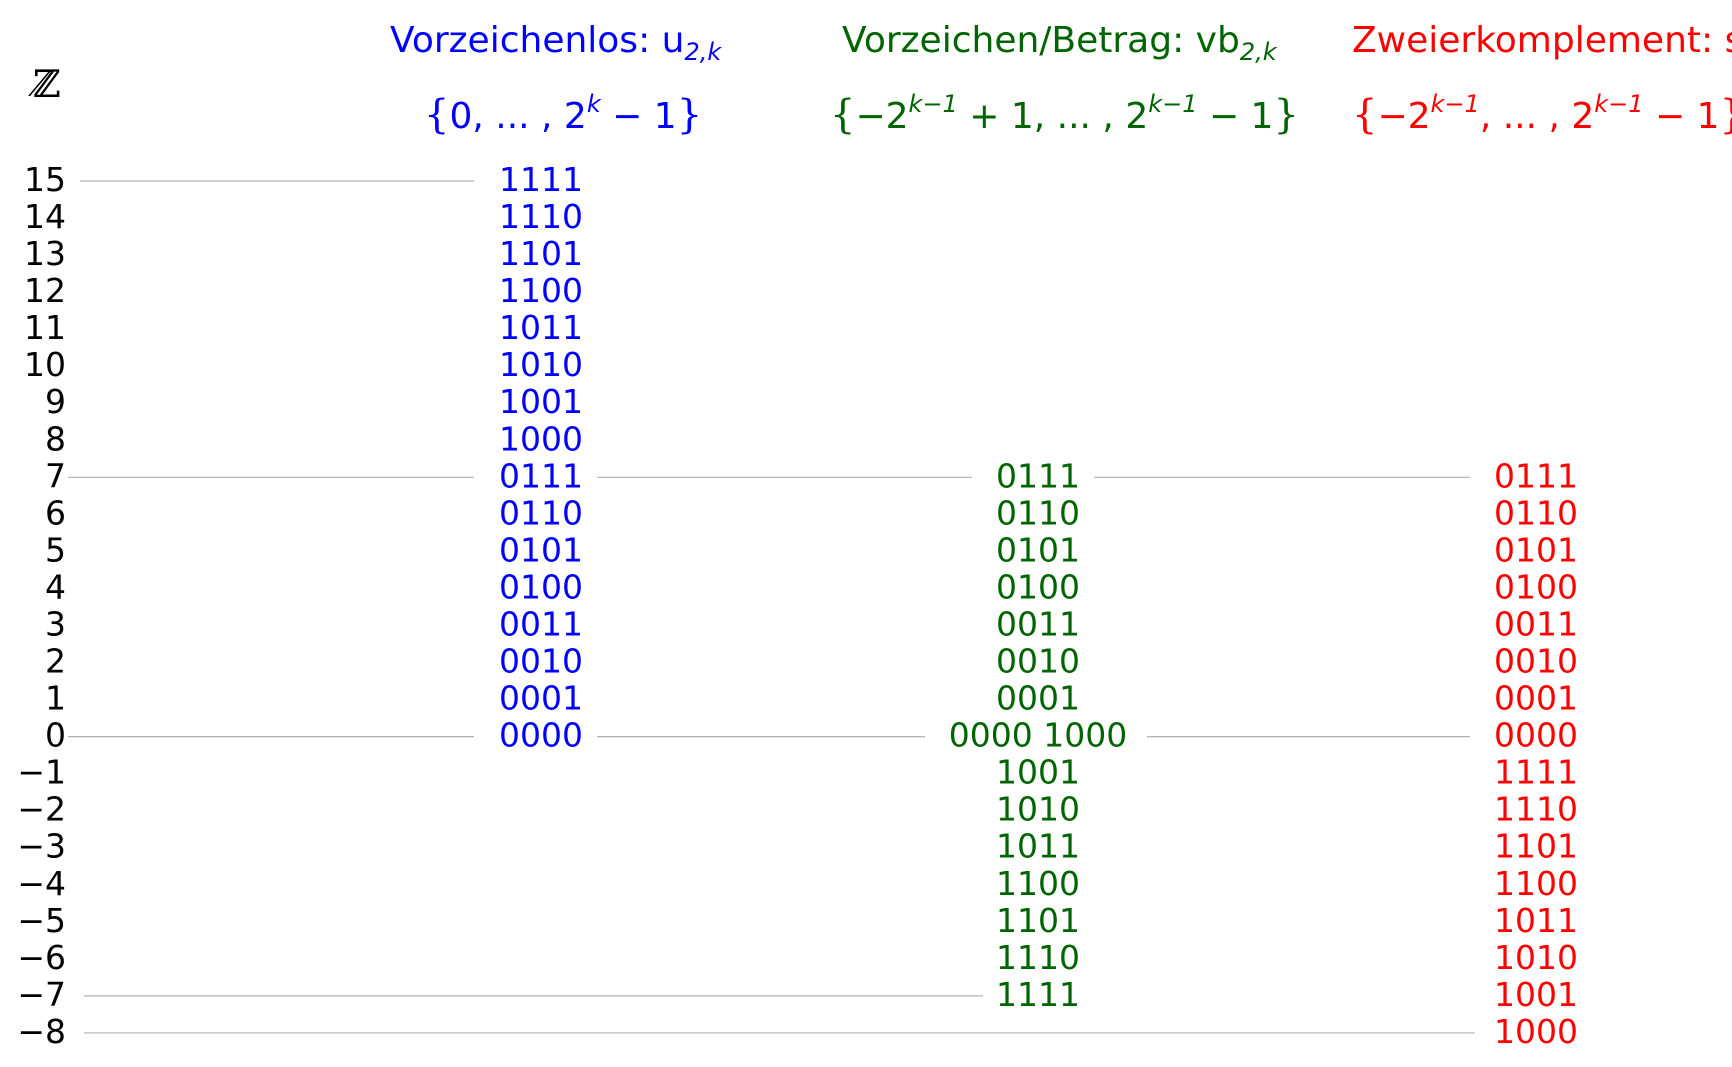  I want to click on integer-label: −5, so click(41, 920).